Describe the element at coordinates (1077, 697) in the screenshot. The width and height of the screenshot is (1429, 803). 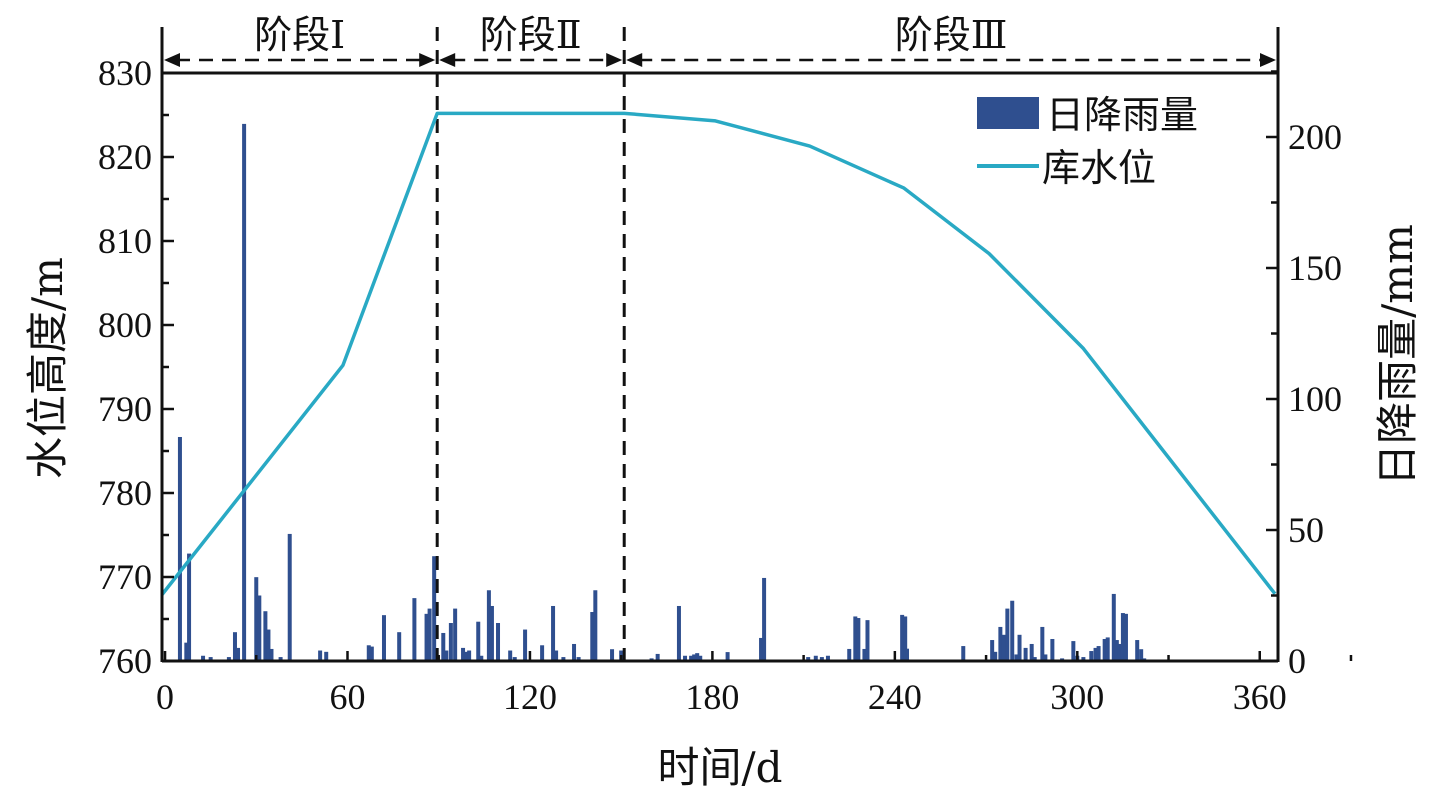
I see `x-tick-label: 300` at that location.